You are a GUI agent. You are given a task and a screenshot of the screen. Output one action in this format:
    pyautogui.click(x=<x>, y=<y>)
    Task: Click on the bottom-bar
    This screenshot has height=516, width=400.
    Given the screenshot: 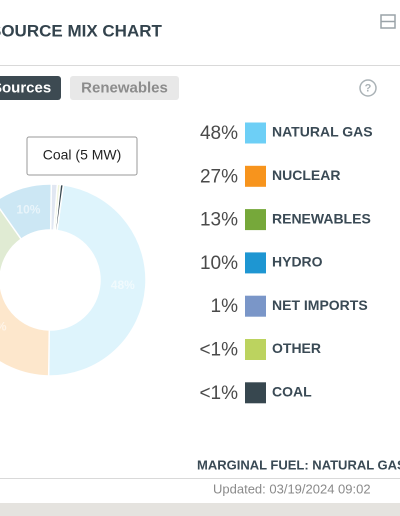 What is the action you would take?
    pyautogui.click(x=200, y=509)
    